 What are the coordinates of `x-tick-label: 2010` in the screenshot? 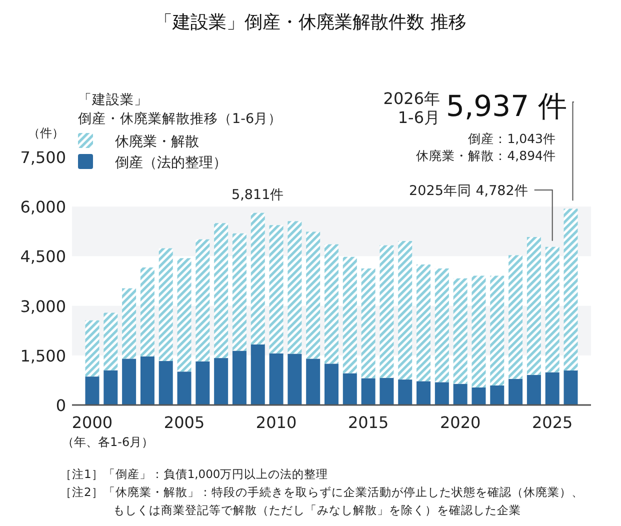 It's located at (276, 422).